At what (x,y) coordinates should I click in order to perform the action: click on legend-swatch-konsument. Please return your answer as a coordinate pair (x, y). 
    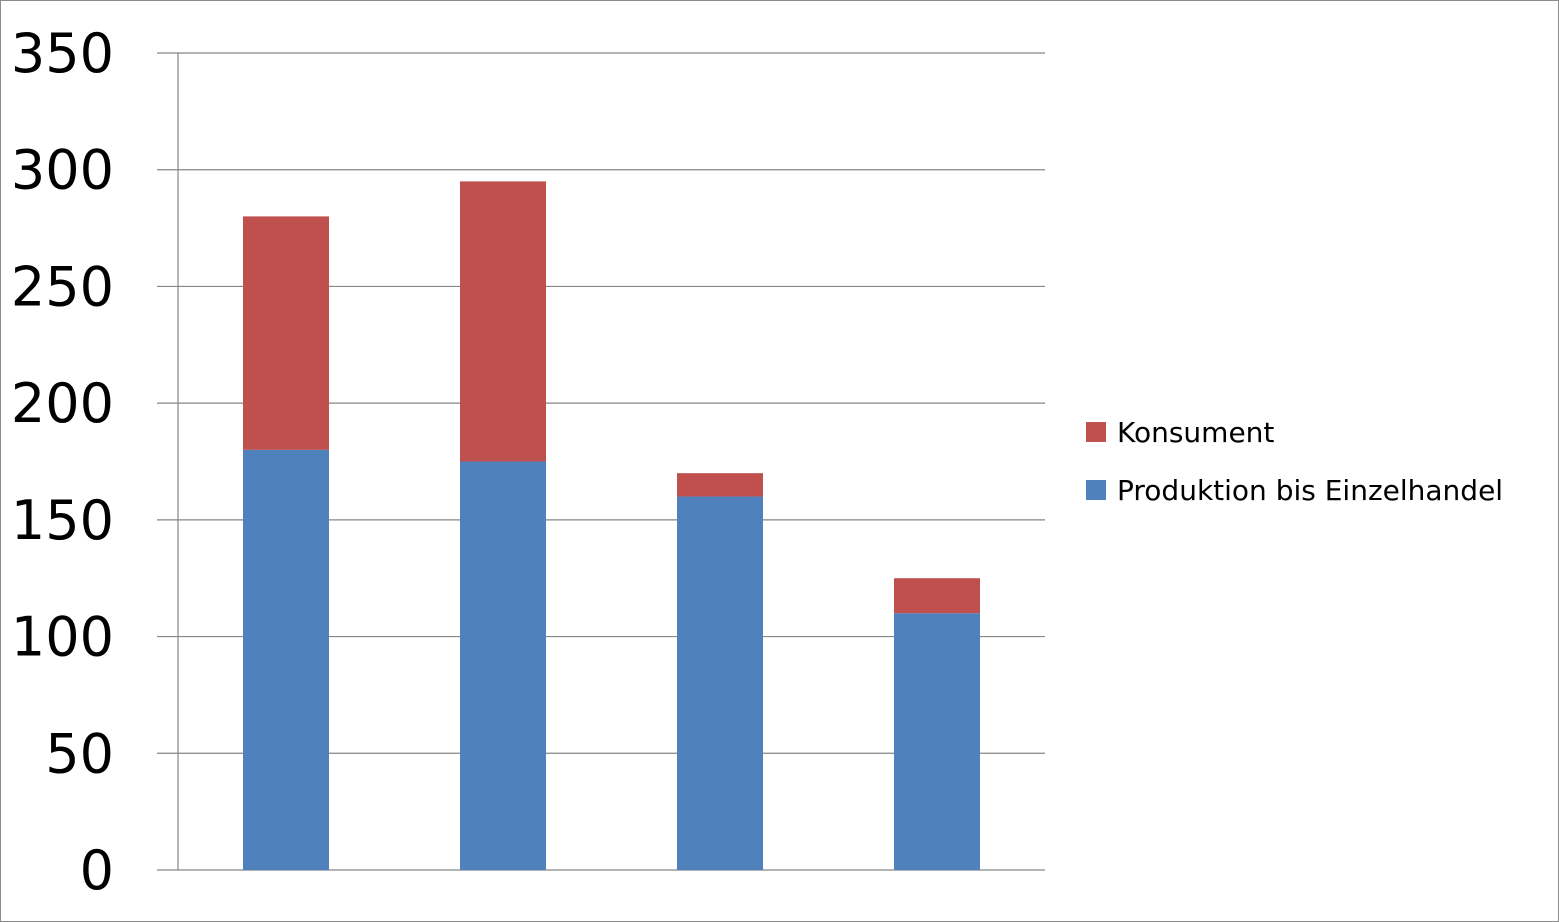
    Looking at the image, I should click on (1096, 432).